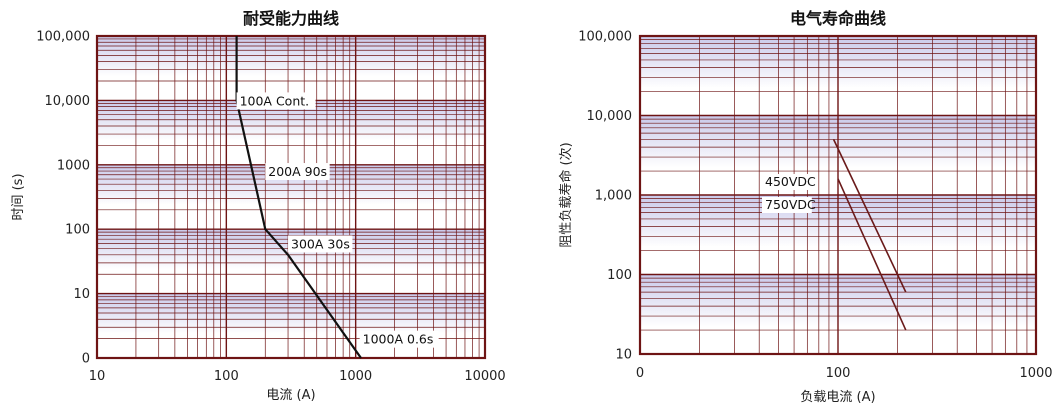 This screenshot has width=1062, height=413. I want to click on y-axis-label: 时间 (s), so click(18, 196).